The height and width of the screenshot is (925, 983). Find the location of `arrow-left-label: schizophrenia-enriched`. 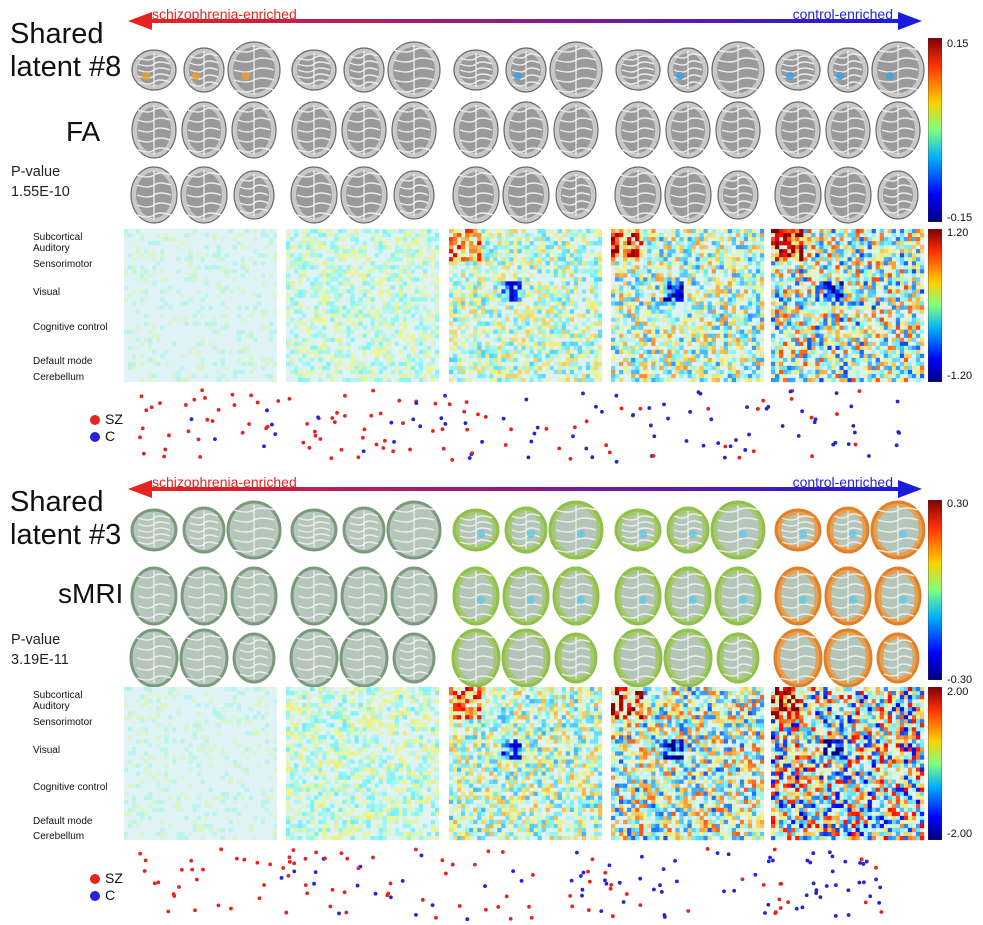

arrow-left-label: schizophrenia-enriched is located at coordinates (224, 14).